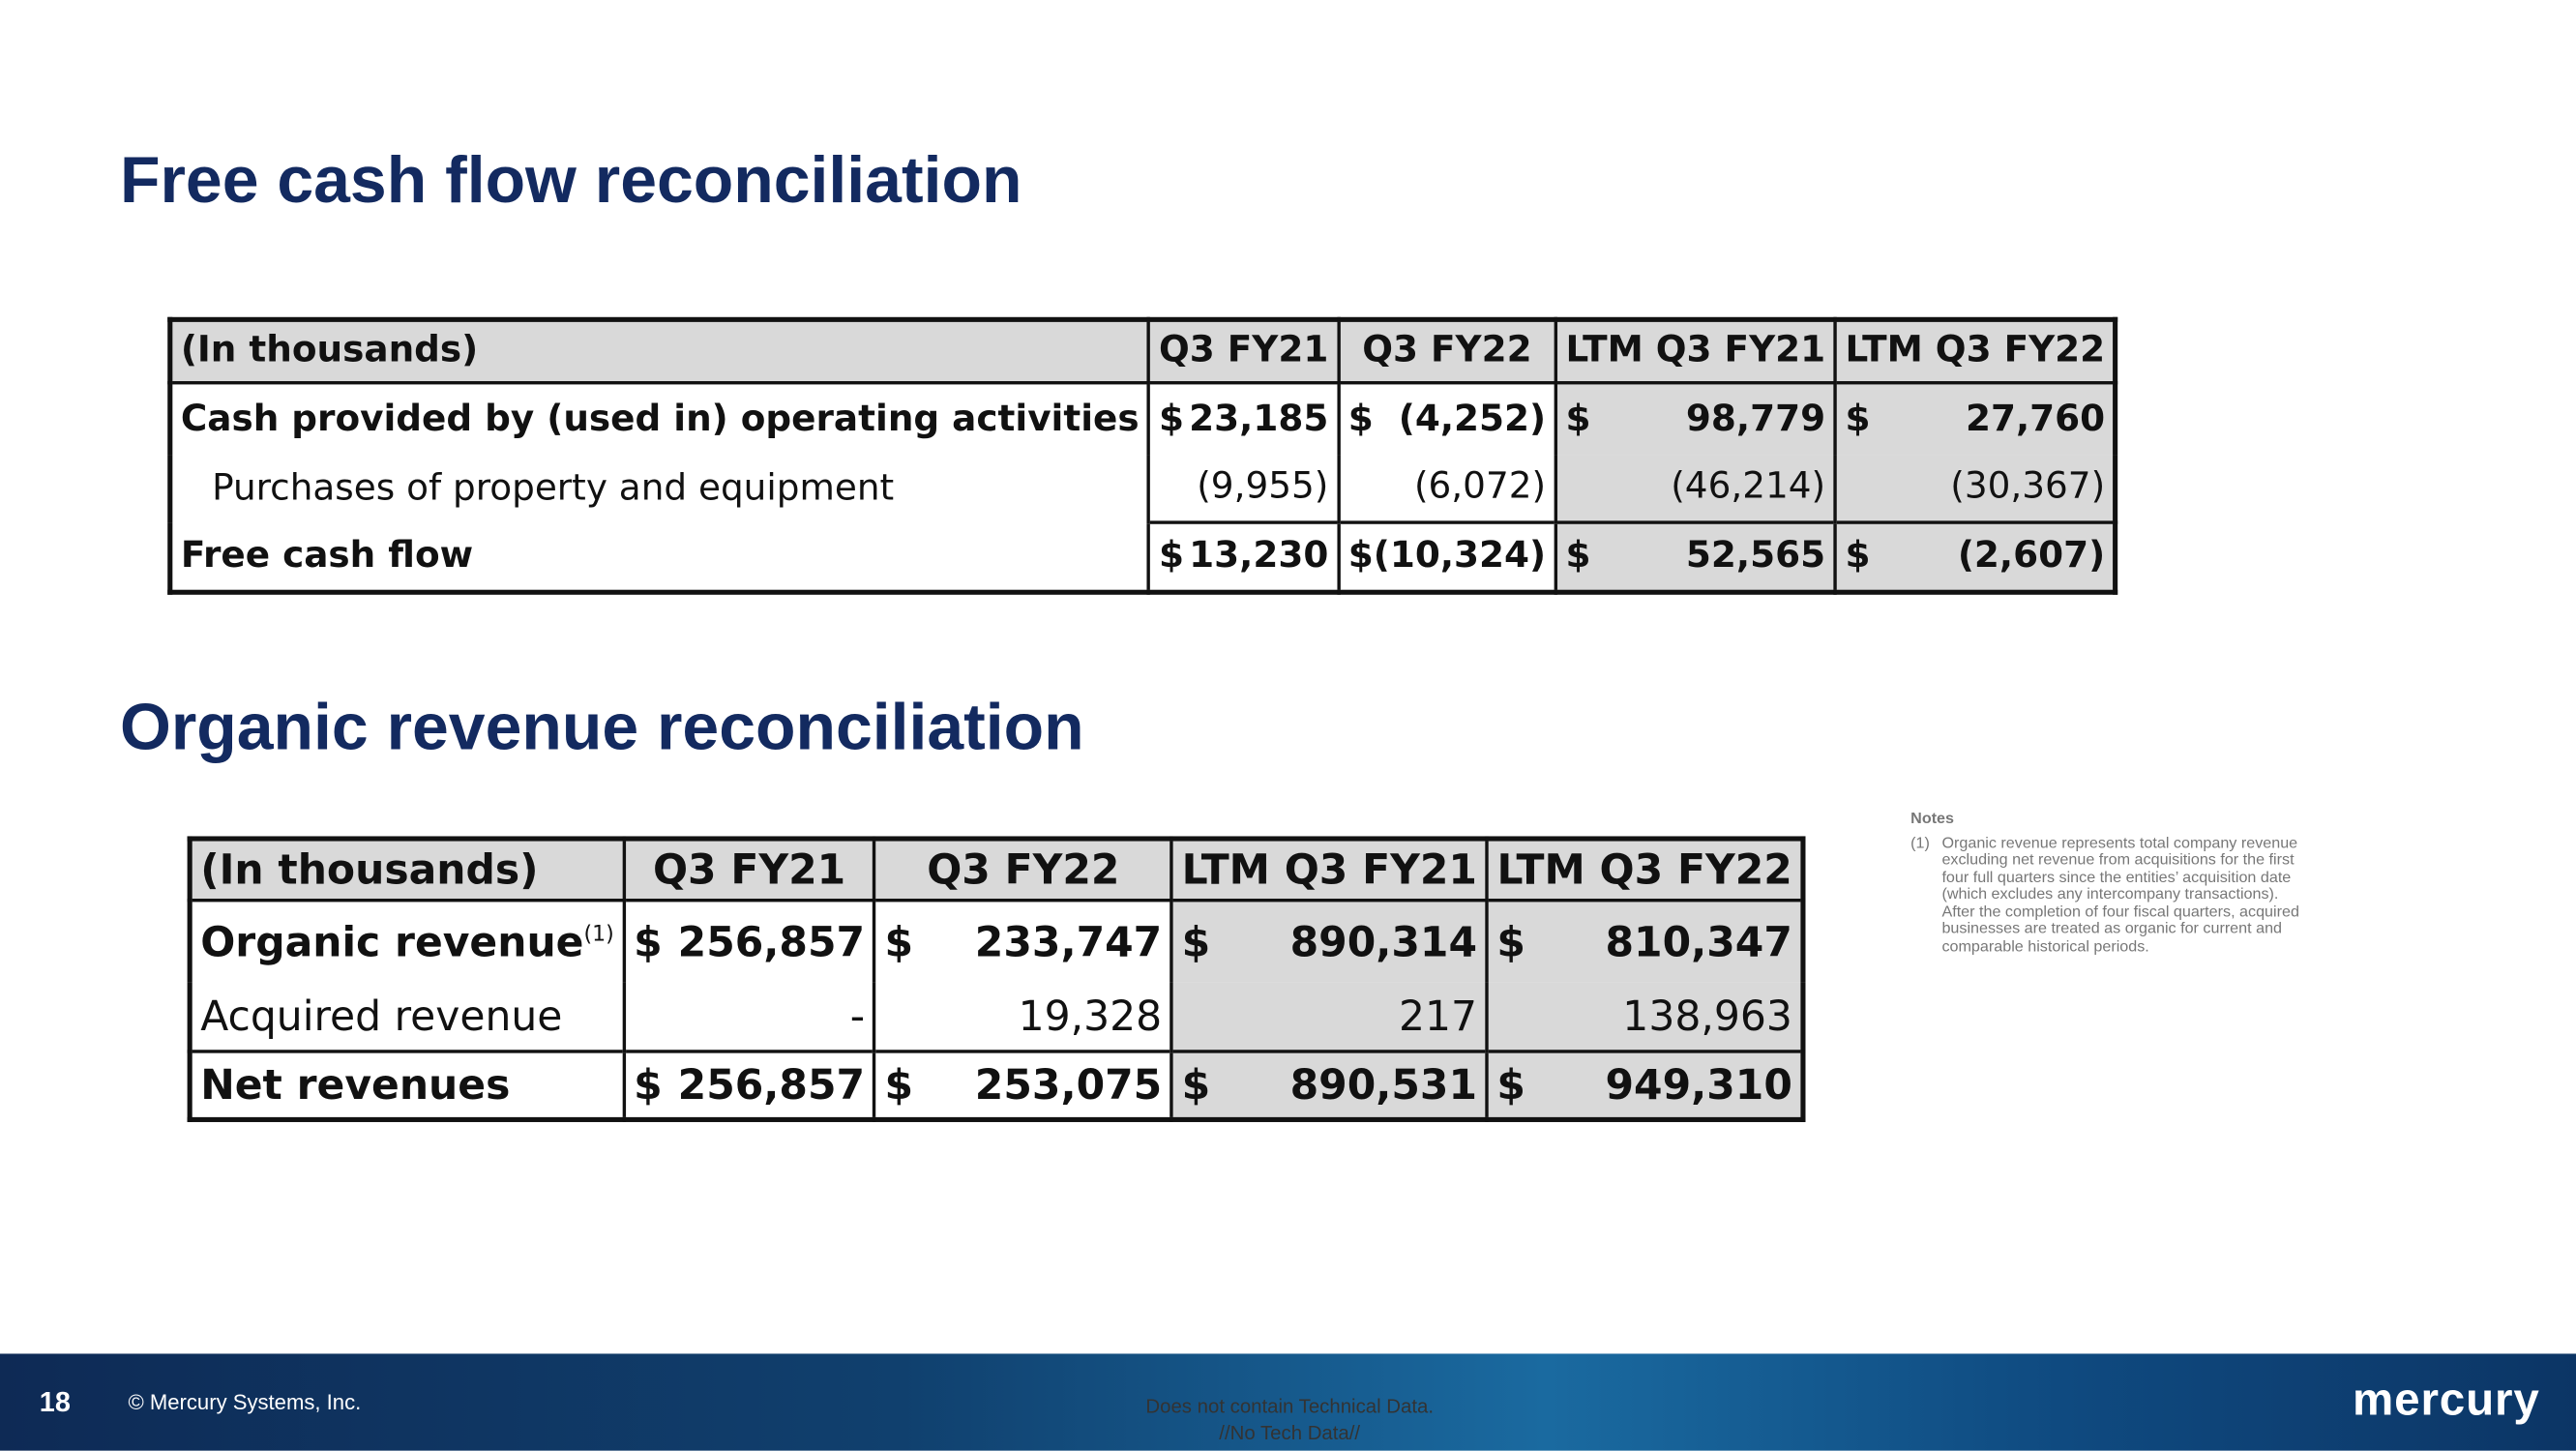  What do you see at coordinates (382, 1016) in the screenshot?
I see `row-label-text: Acquired revenue` at bounding box center [382, 1016].